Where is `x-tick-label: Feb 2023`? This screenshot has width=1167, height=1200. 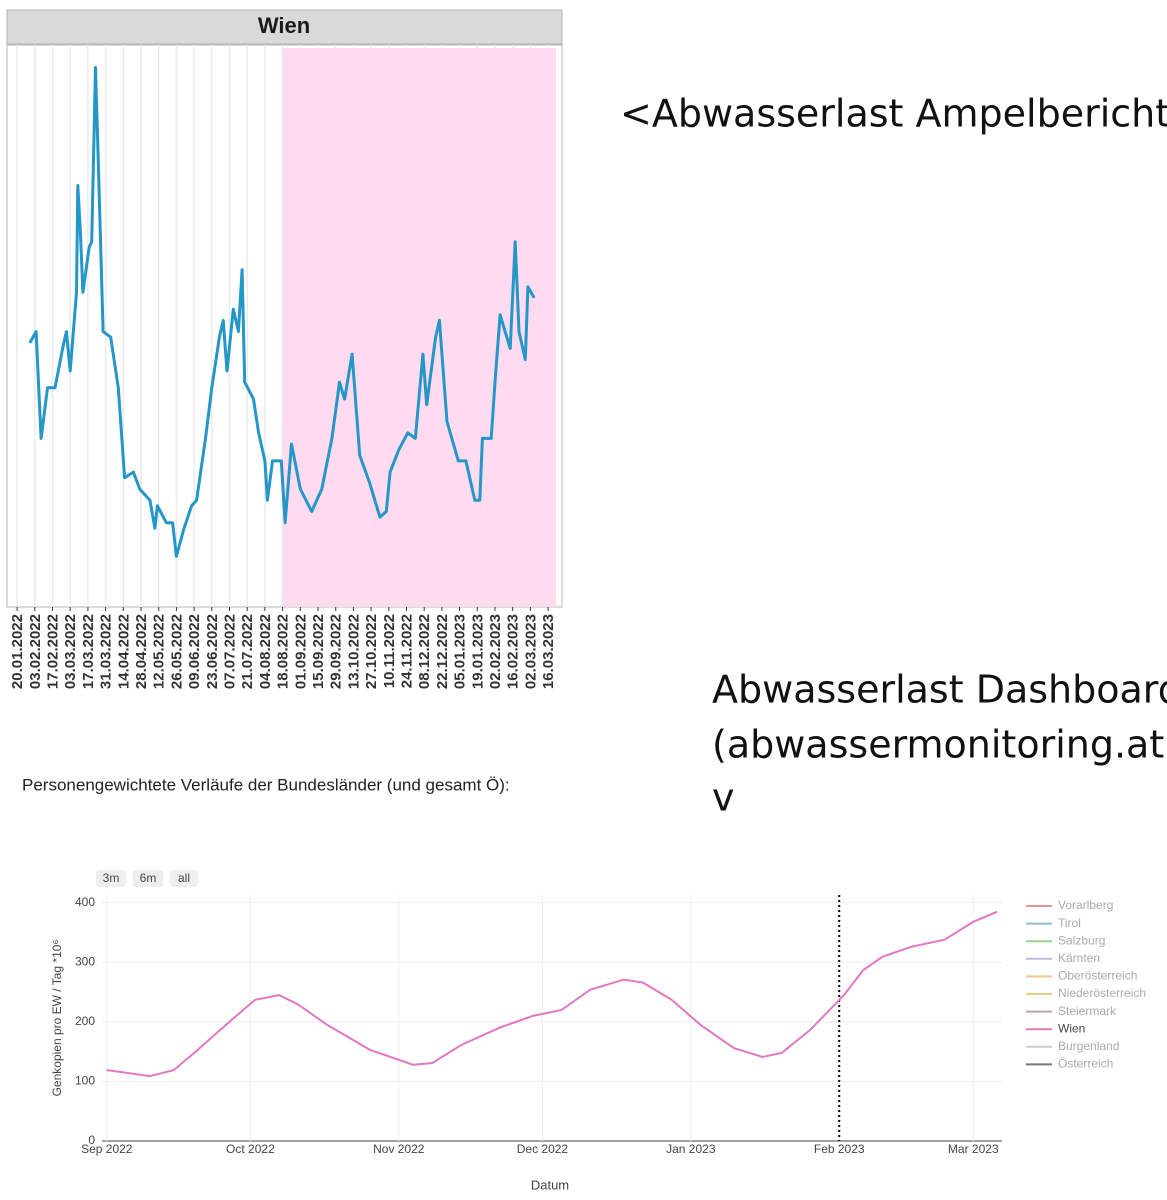 x-tick-label: Feb 2023 is located at coordinates (839, 1149).